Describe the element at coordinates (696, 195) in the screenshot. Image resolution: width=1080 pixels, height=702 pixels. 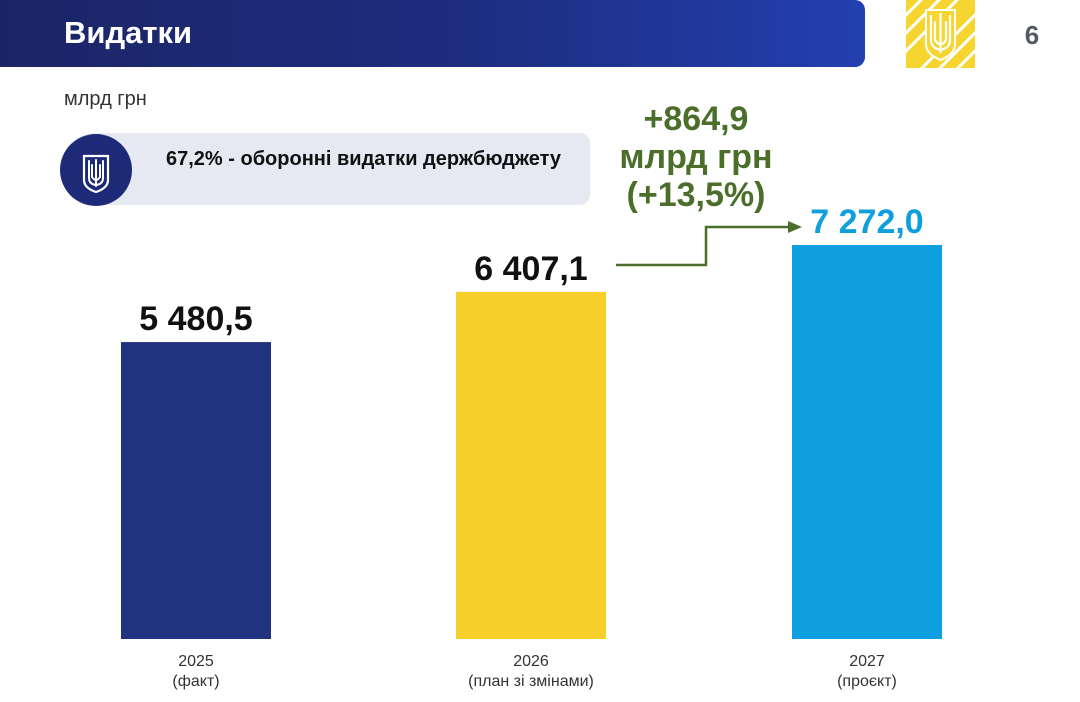
I see `change-percent: (+13,5%)` at that location.